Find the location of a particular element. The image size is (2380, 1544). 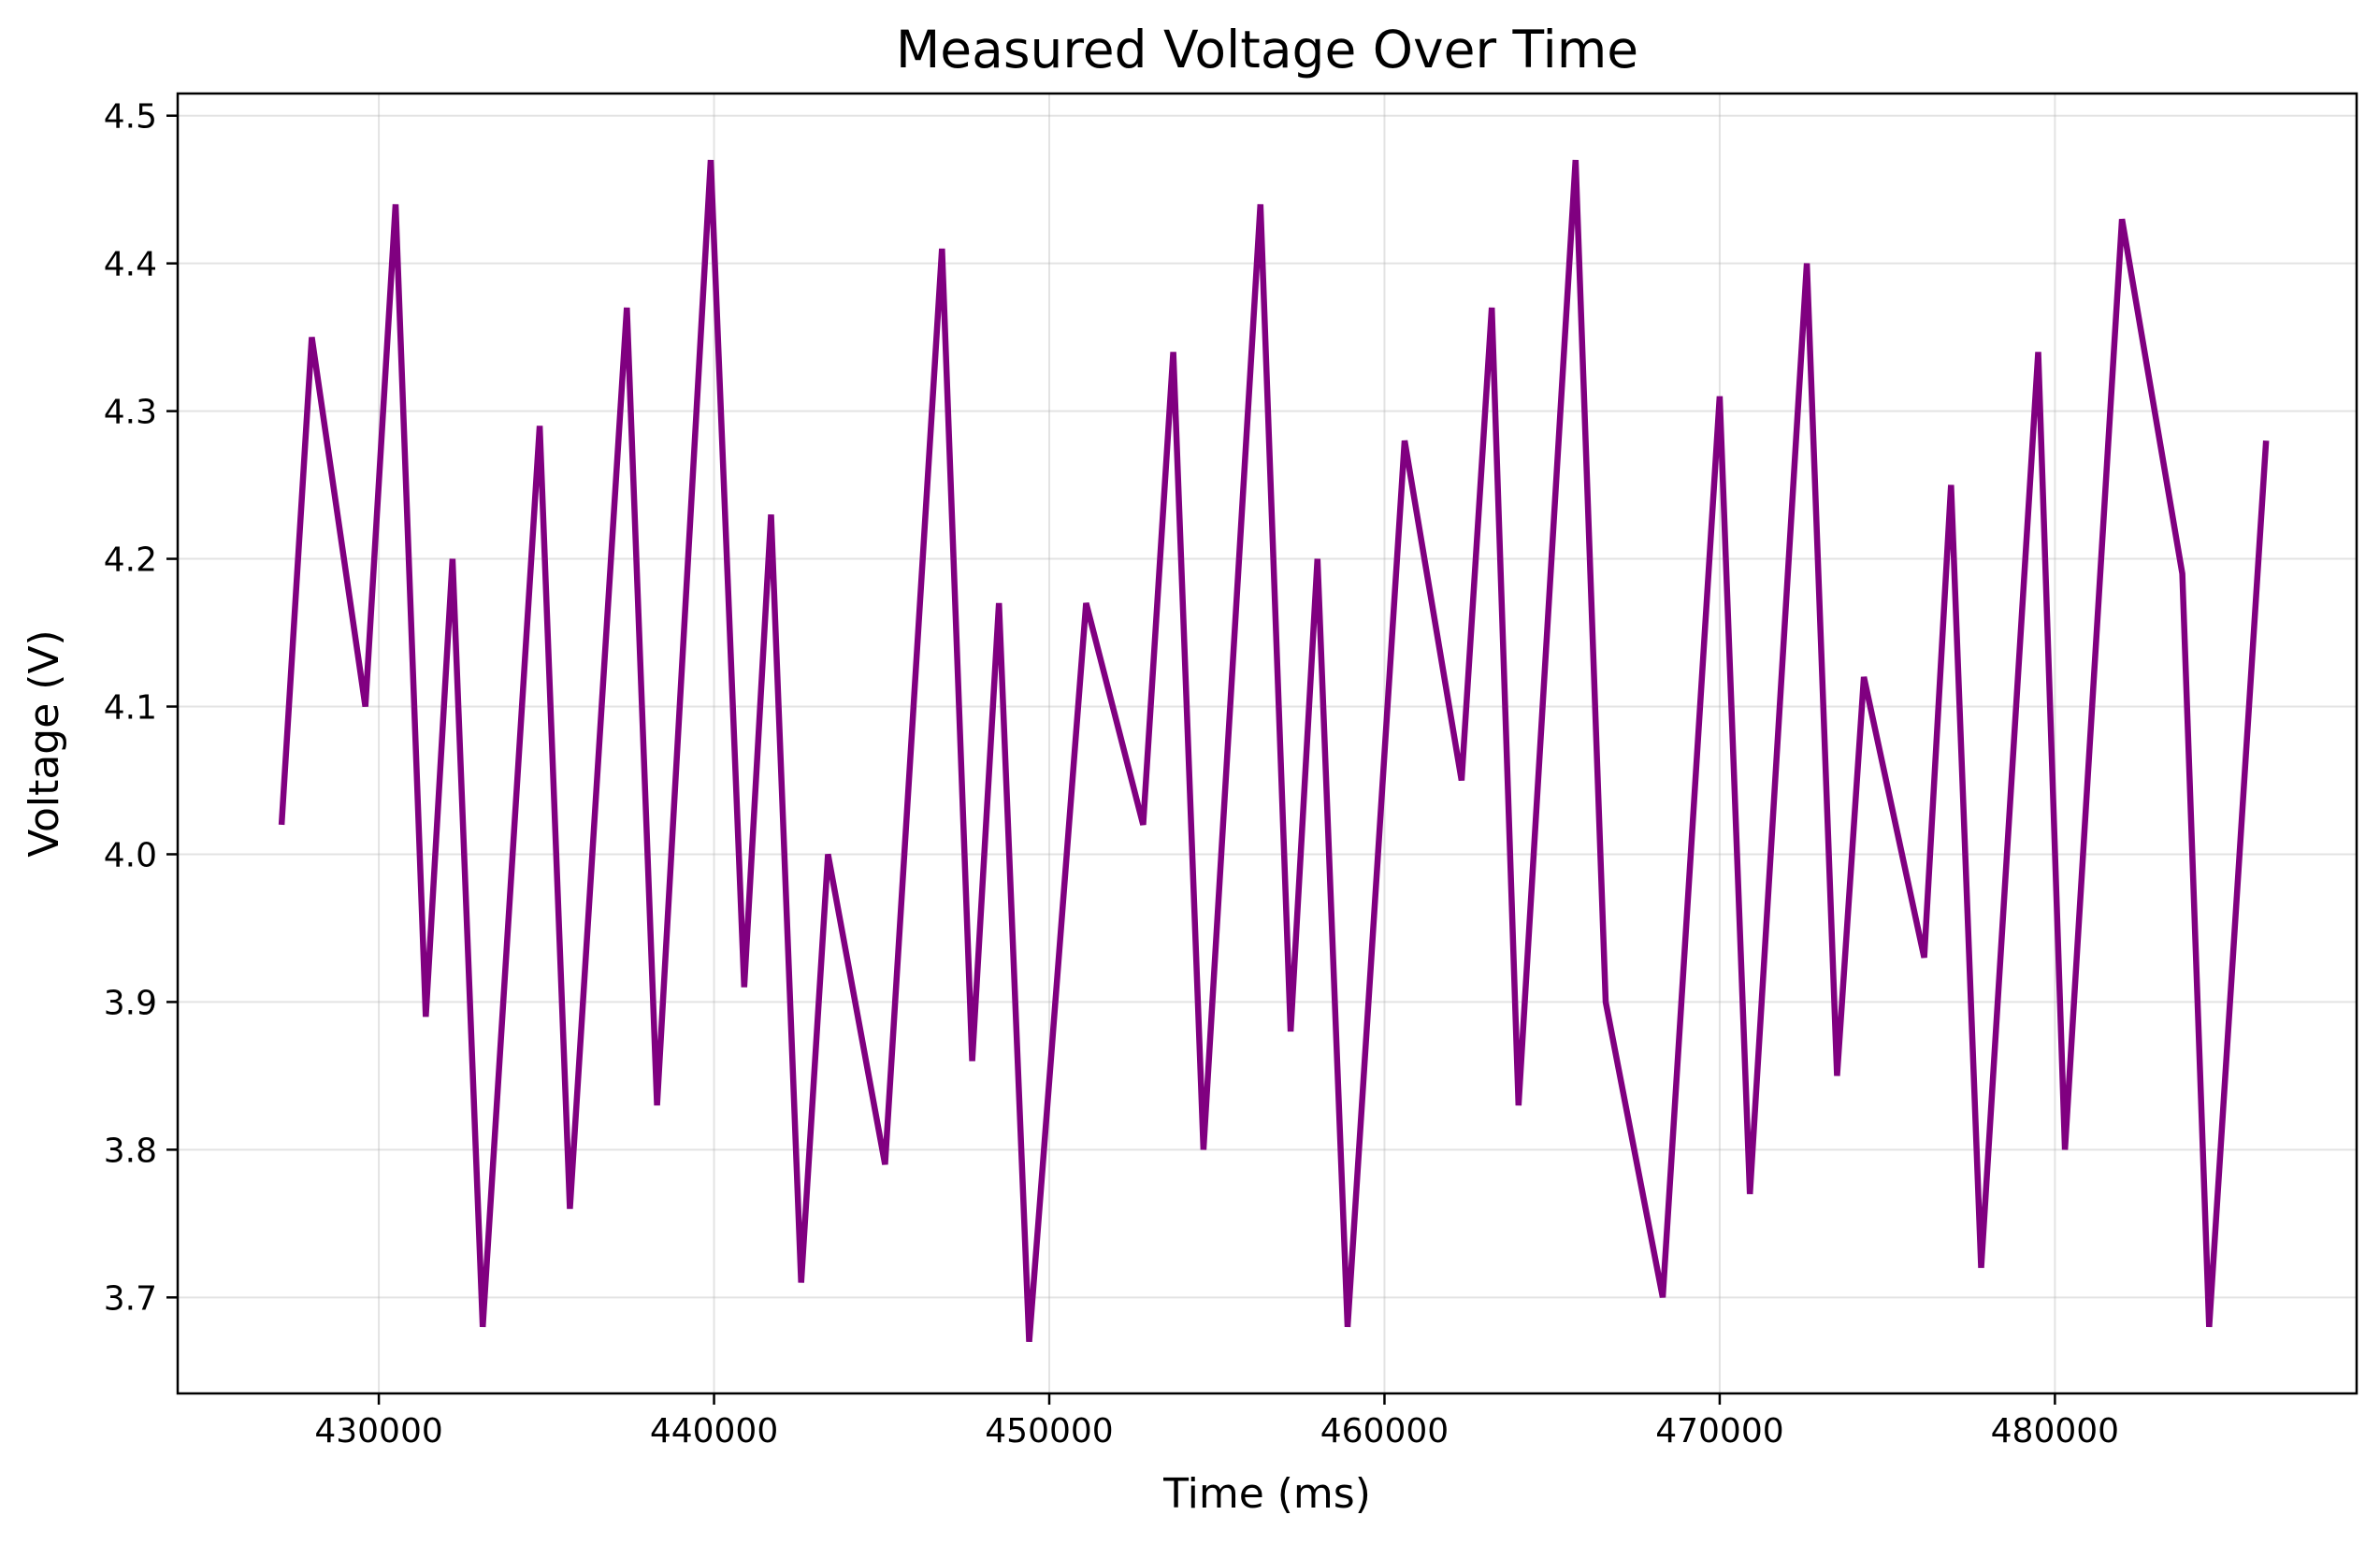

x-tick-label: 450000 is located at coordinates (1049, 1431).